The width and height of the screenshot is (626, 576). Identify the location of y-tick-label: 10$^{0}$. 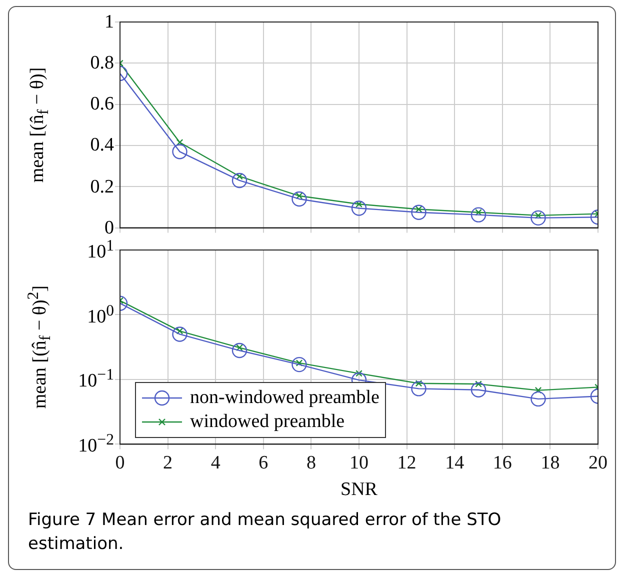
(100, 315).